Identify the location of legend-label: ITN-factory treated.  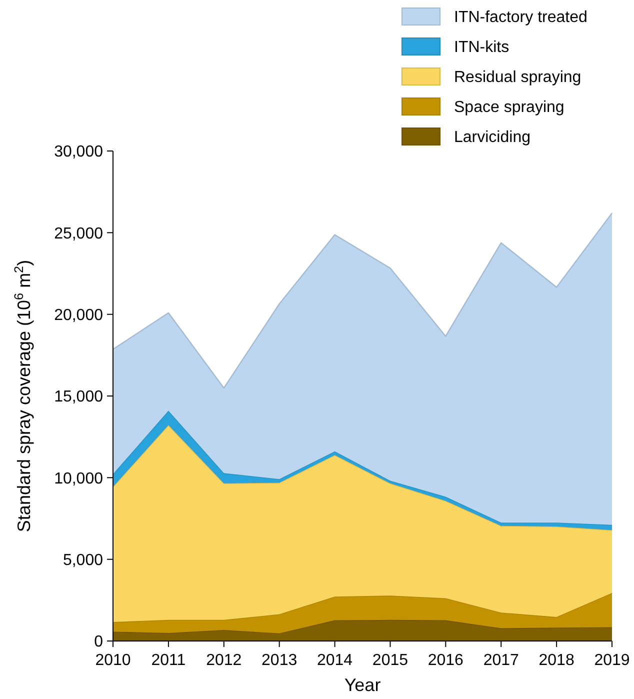
(521, 17).